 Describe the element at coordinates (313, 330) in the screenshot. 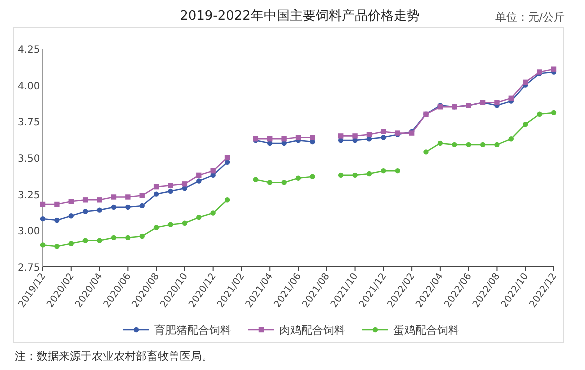

I see `legend-label: 肉鸡配合饲料` at that location.